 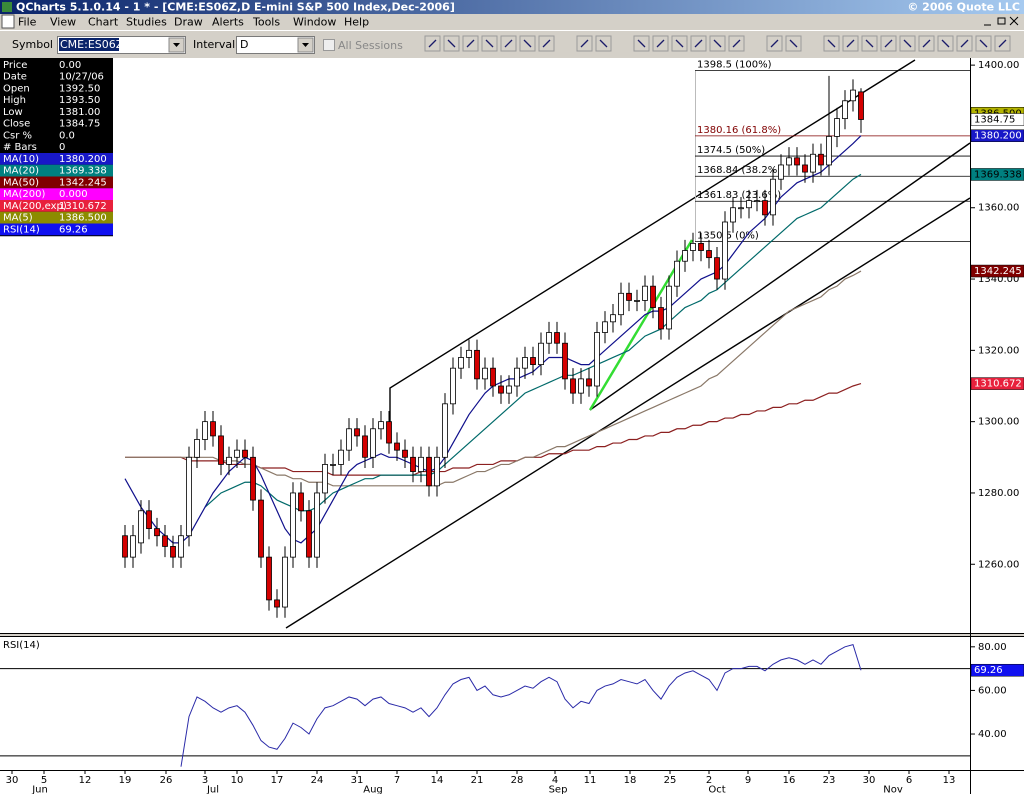 What do you see at coordinates (266, 22) in the screenshot?
I see `menu-item: Tools` at bounding box center [266, 22].